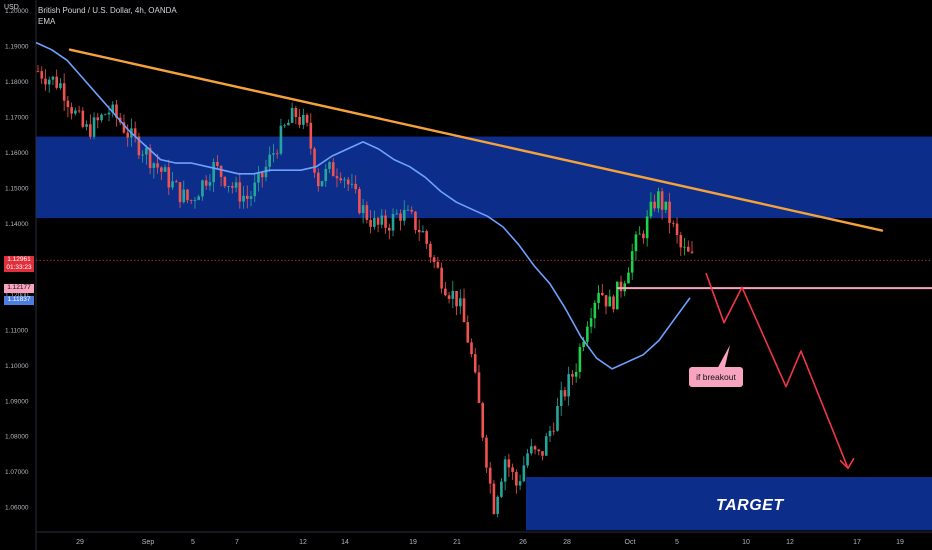 The height and width of the screenshot is (550, 932). I want to click on time-tick-label: 5, so click(677, 542).